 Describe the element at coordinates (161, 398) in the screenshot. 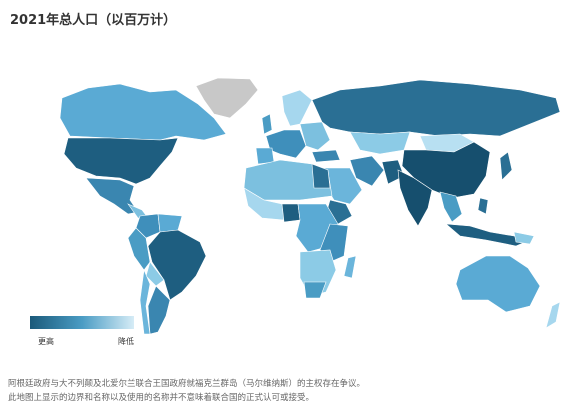

I see `footnote: 此地图上显示的边界和名称以及使用的名称并不意味着联合国的正式认可或接受。` at that location.